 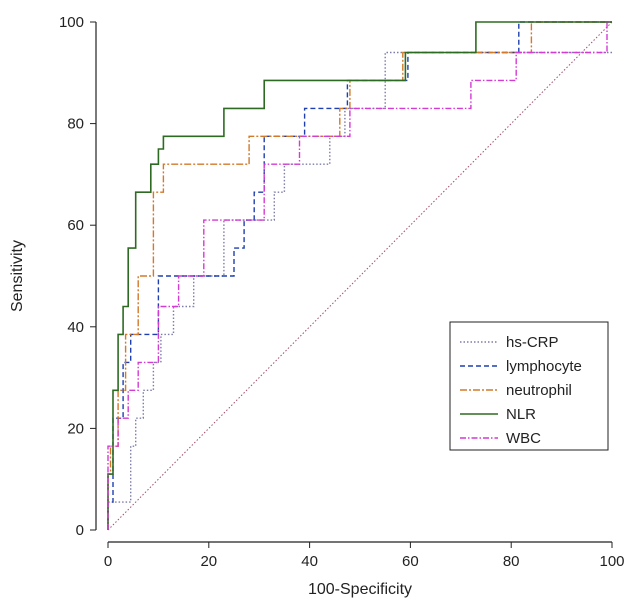 I want to click on y-tick-label: 0, so click(x=80, y=530).